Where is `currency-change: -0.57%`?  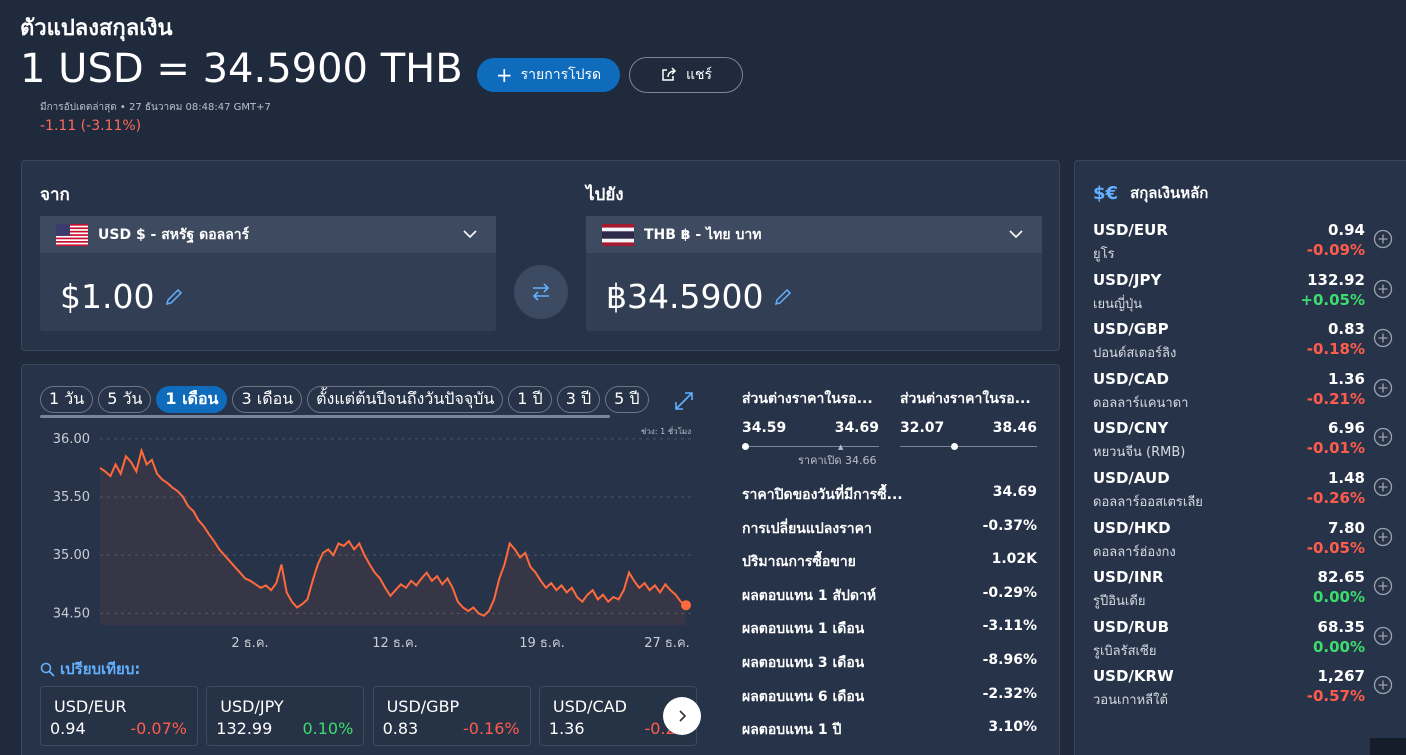
currency-change: -0.57% is located at coordinates (1335, 696).